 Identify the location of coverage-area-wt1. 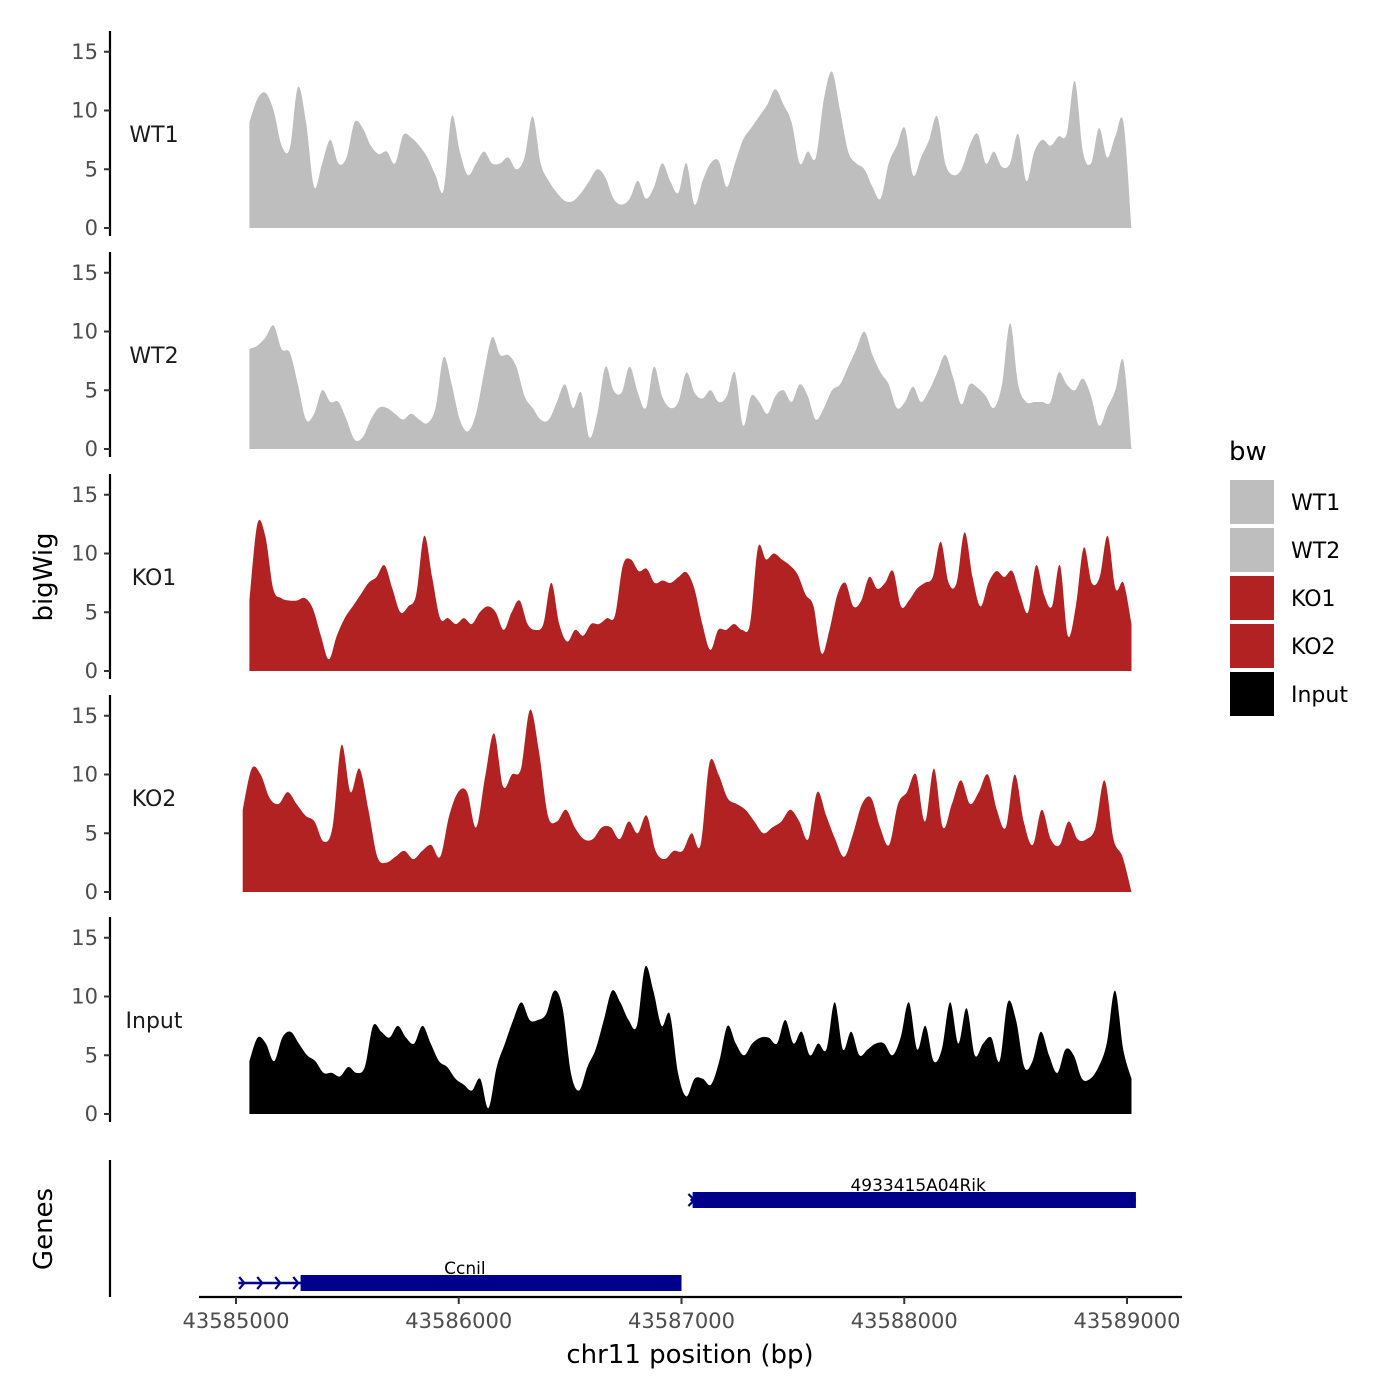
(690, 149).